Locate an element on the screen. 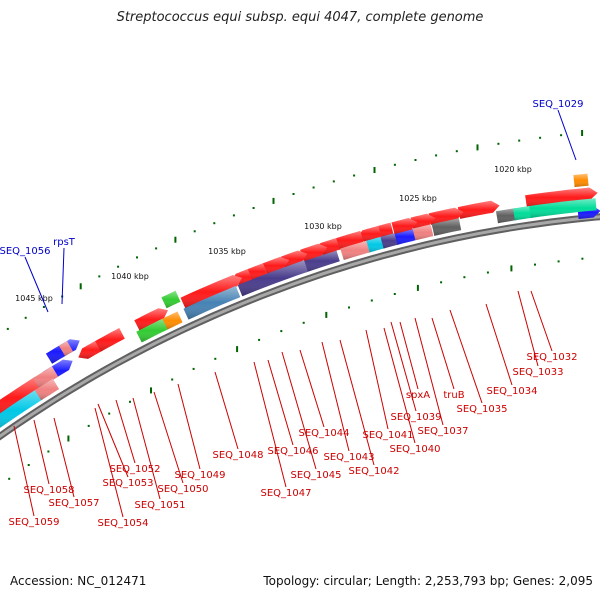  gene-label: truB is located at coordinates (453, 395).